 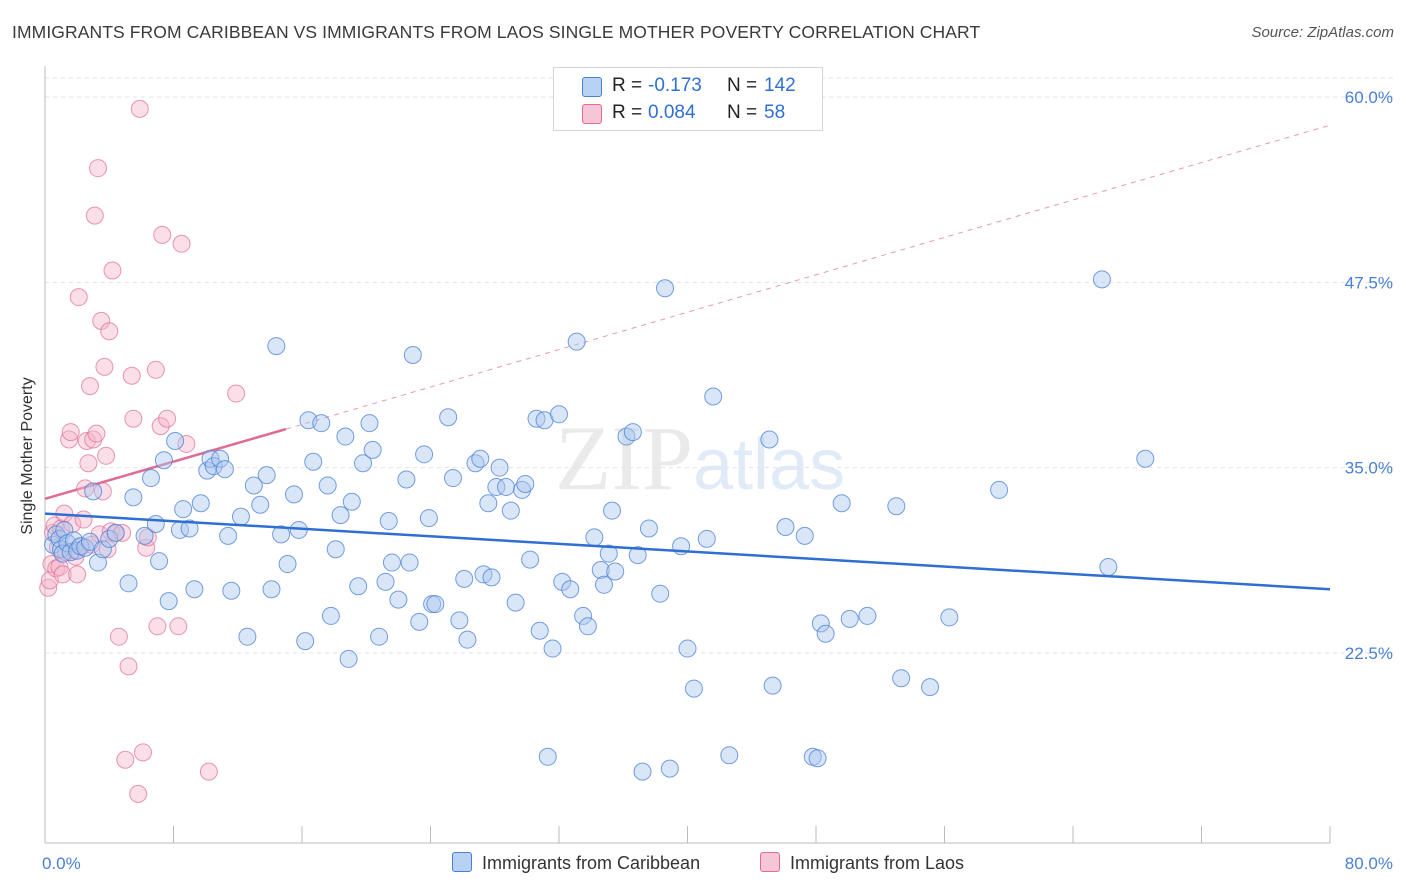 What do you see at coordinates (591, 863) in the screenshot?
I see `legend-label-caribbean: Immigrants from Caribbean` at bounding box center [591, 863].